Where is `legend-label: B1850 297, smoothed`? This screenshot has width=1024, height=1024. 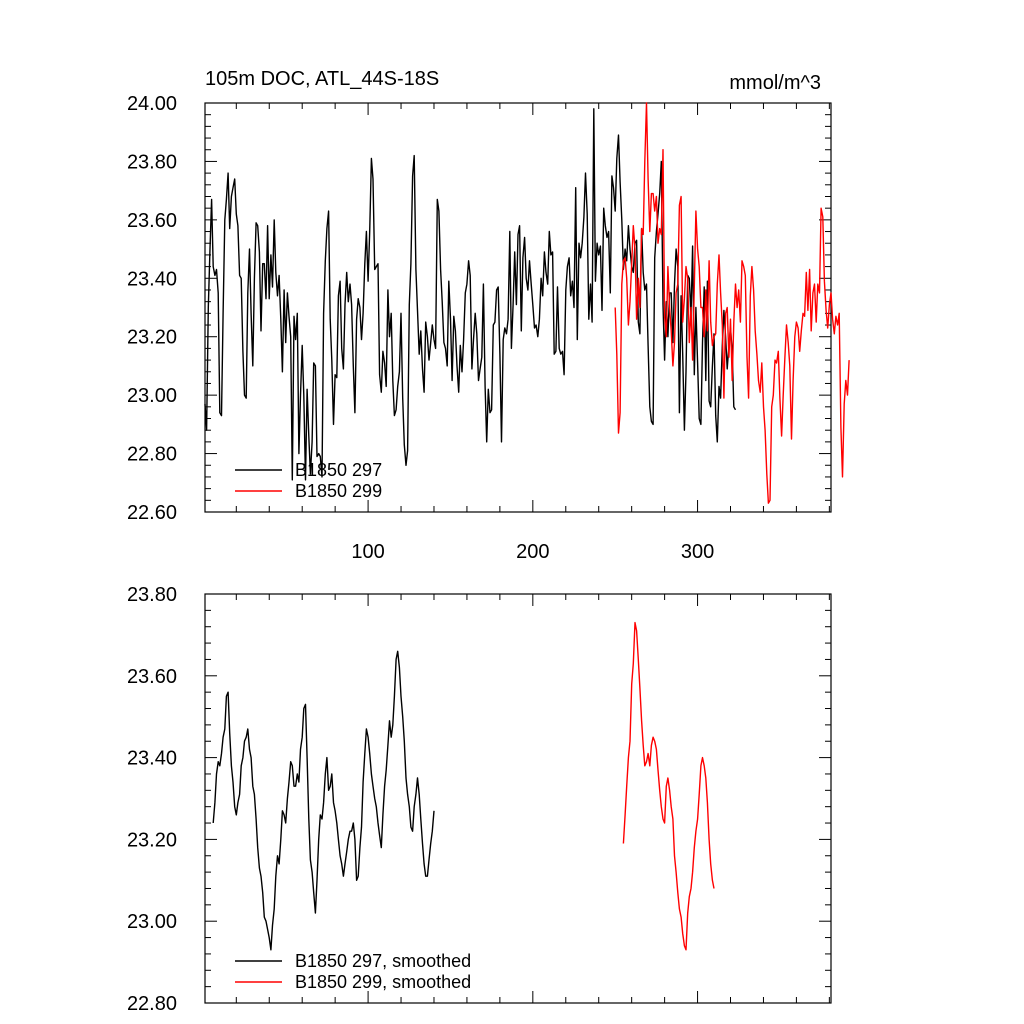
legend-label: B1850 297, smoothed is located at coordinates (383, 961).